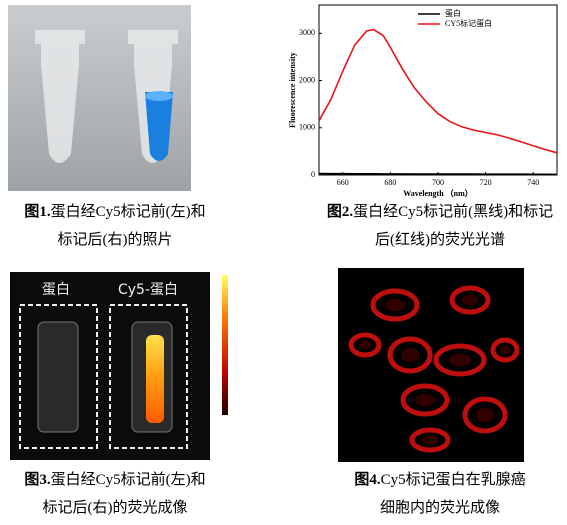  Describe the element at coordinates (438, 193) in the screenshot. I see `x-axis-label: Wavelength （nm）` at that location.